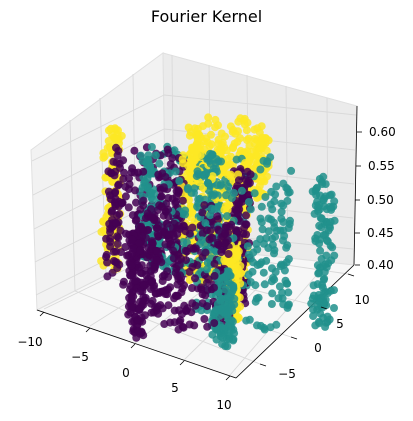  I want to click on y-tick-label: 5, so click(340, 324).